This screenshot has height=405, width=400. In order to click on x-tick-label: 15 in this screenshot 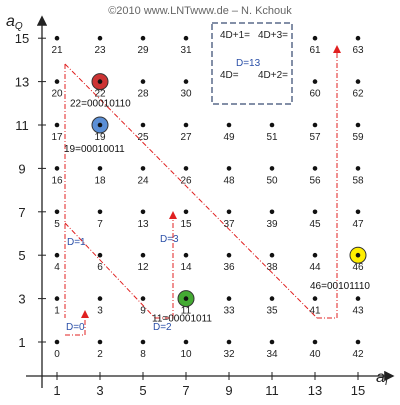, I will do `click(358, 390)`.